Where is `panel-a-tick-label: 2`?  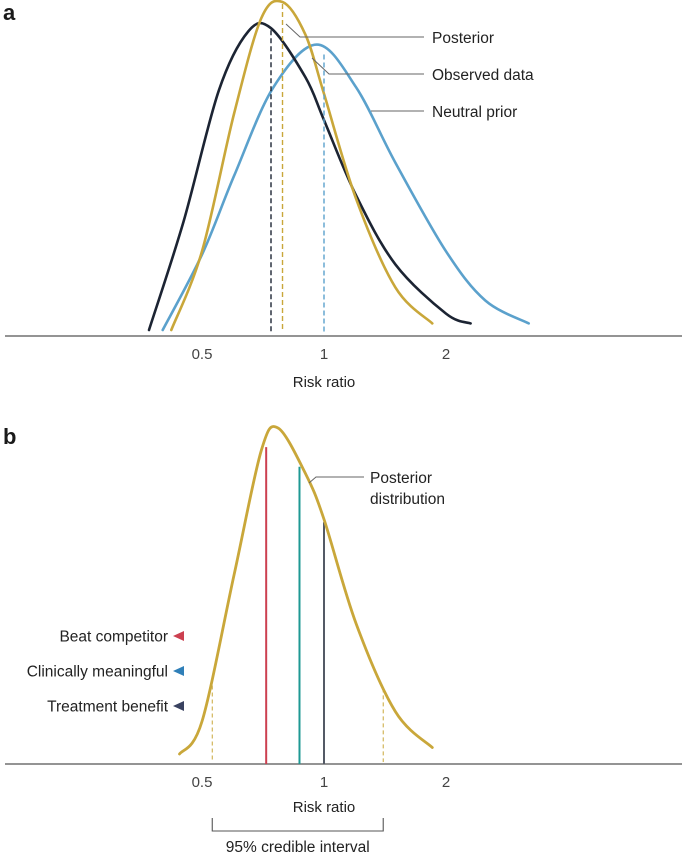 panel-a-tick-label: 2 is located at coordinates (446, 354).